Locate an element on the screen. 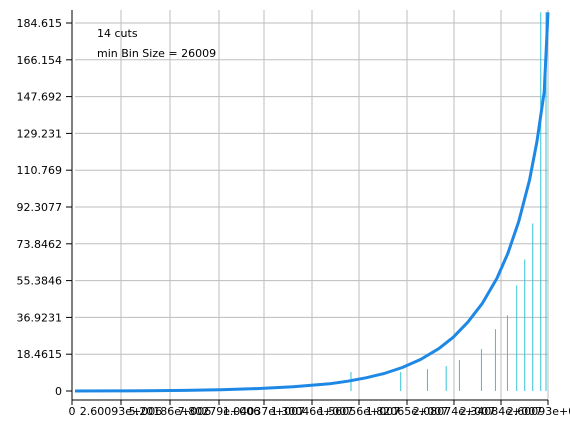 Image resolution: width=570 pixels, height=427 pixels. x-tick-label: 7.80279e+006 is located at coordinates (219, 411).